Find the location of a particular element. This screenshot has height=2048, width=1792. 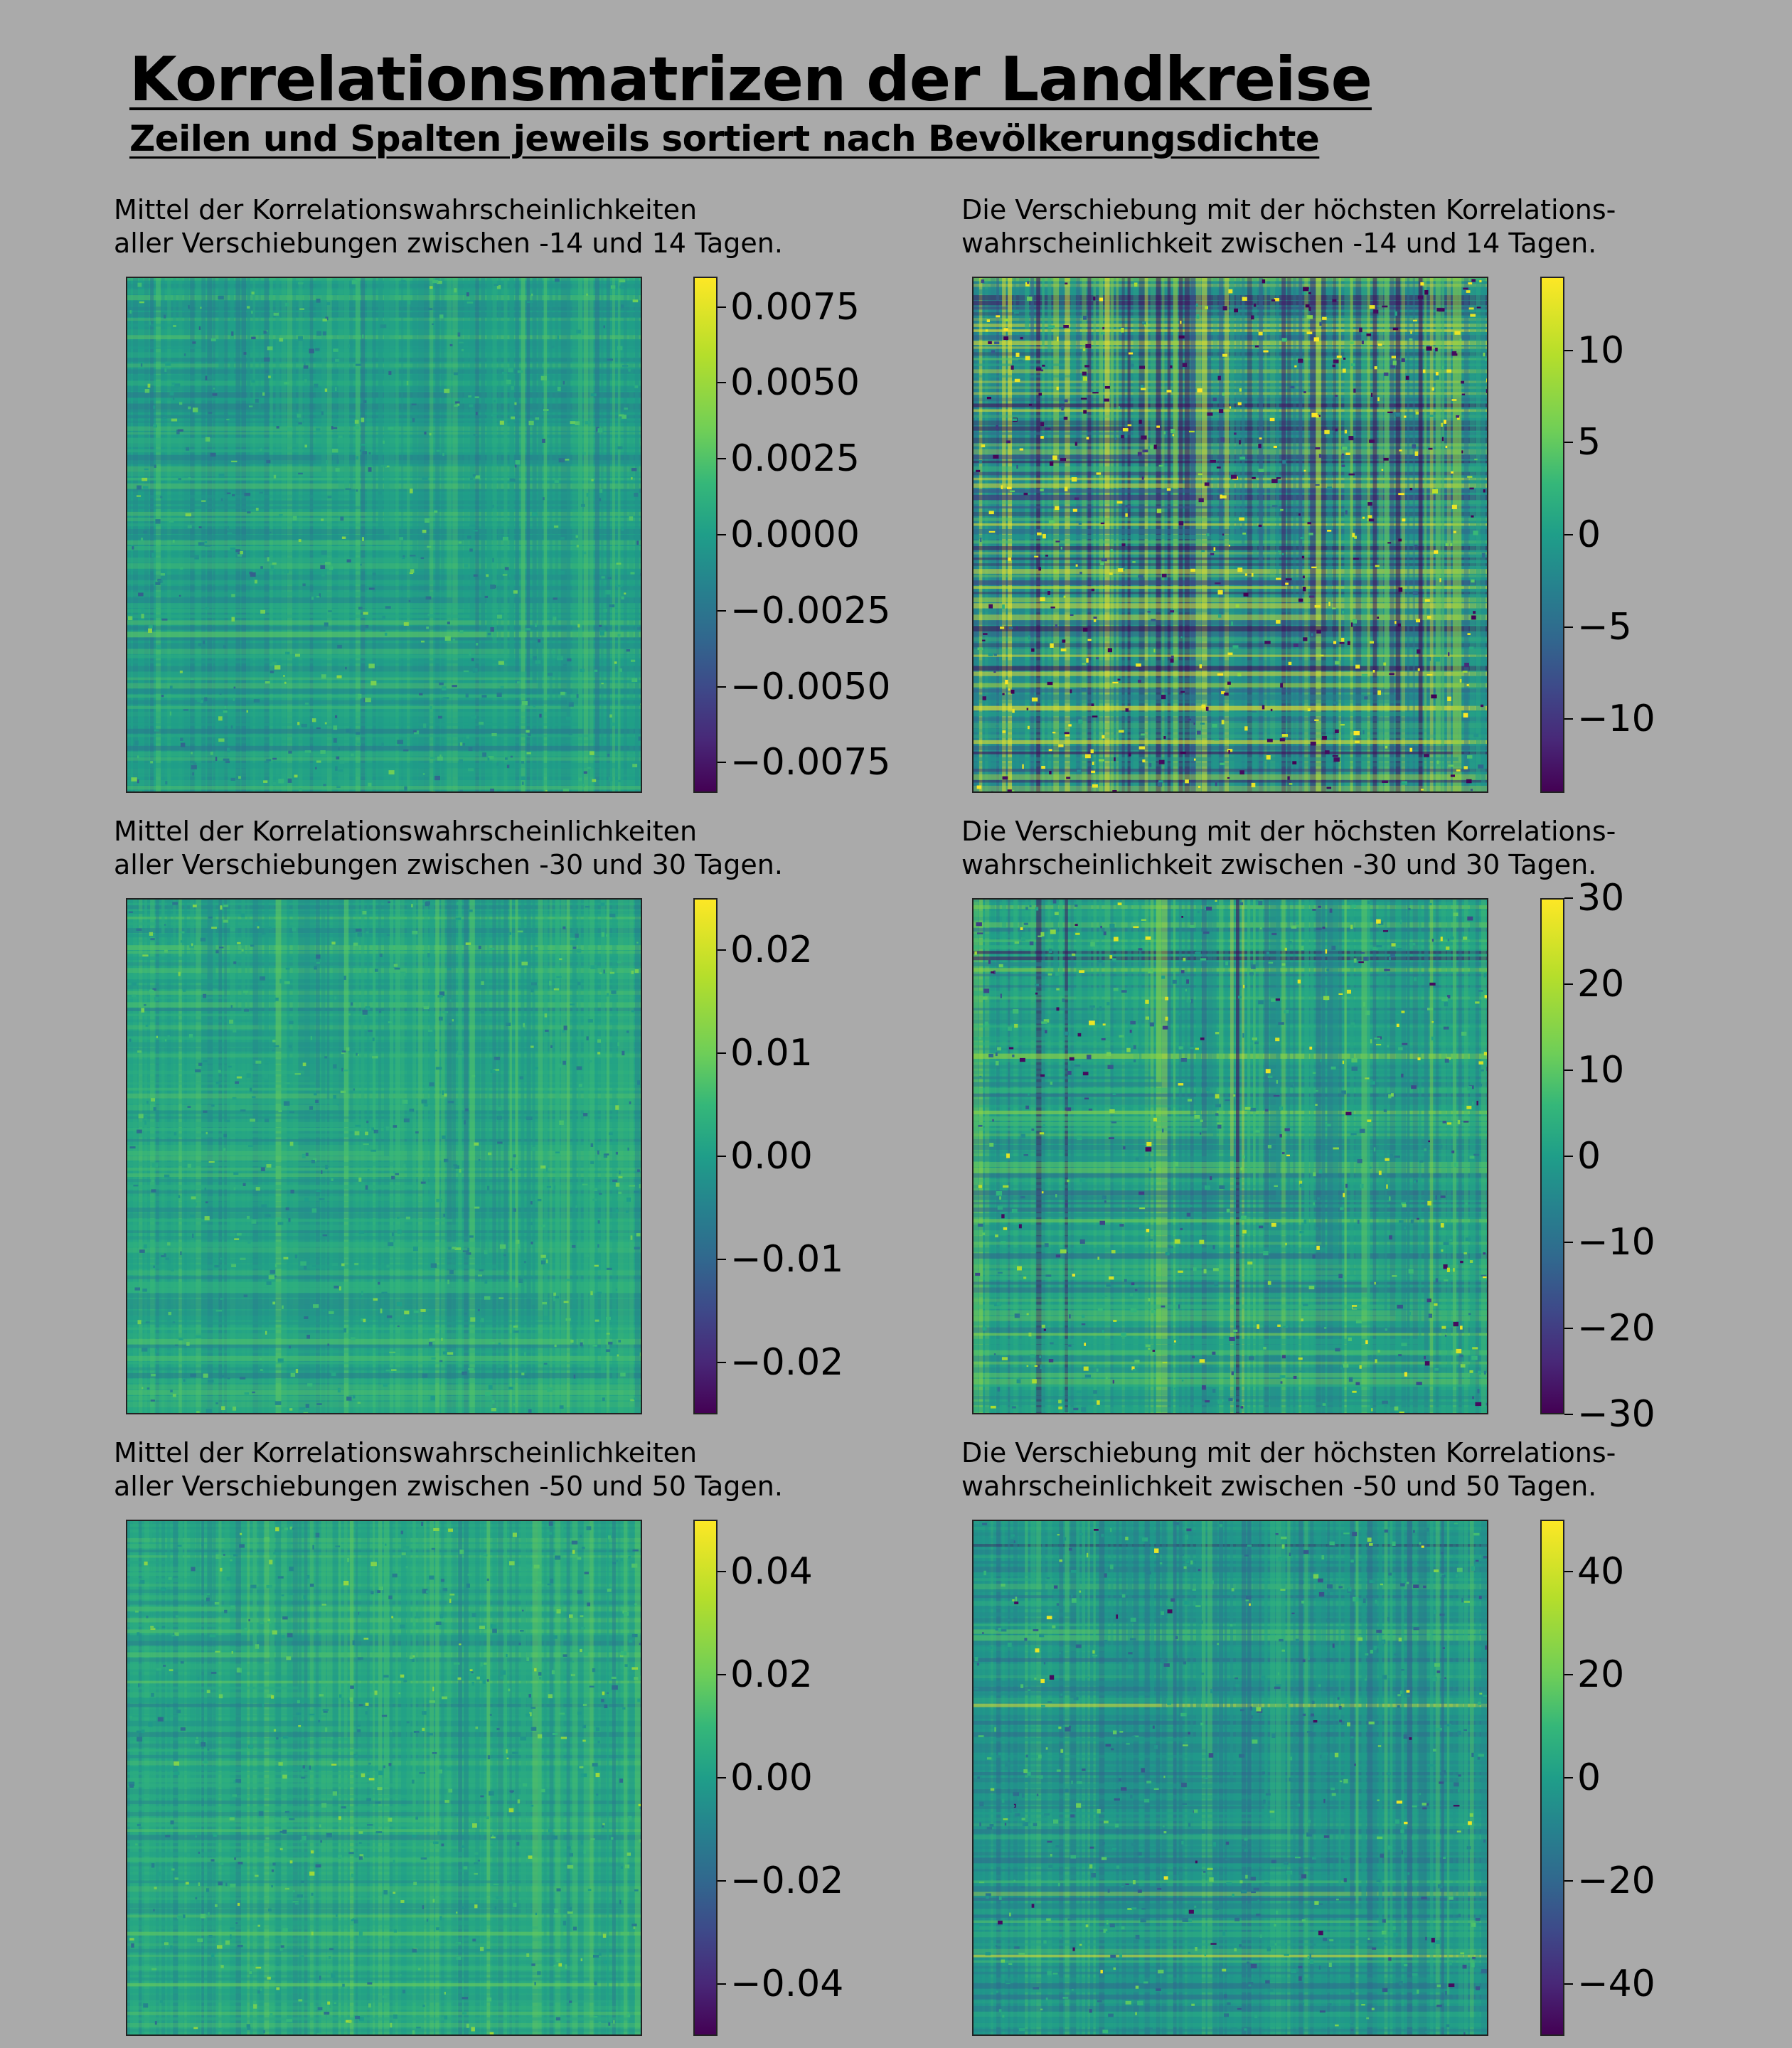

colorbar-tick is located at coordinates (722, 1053).